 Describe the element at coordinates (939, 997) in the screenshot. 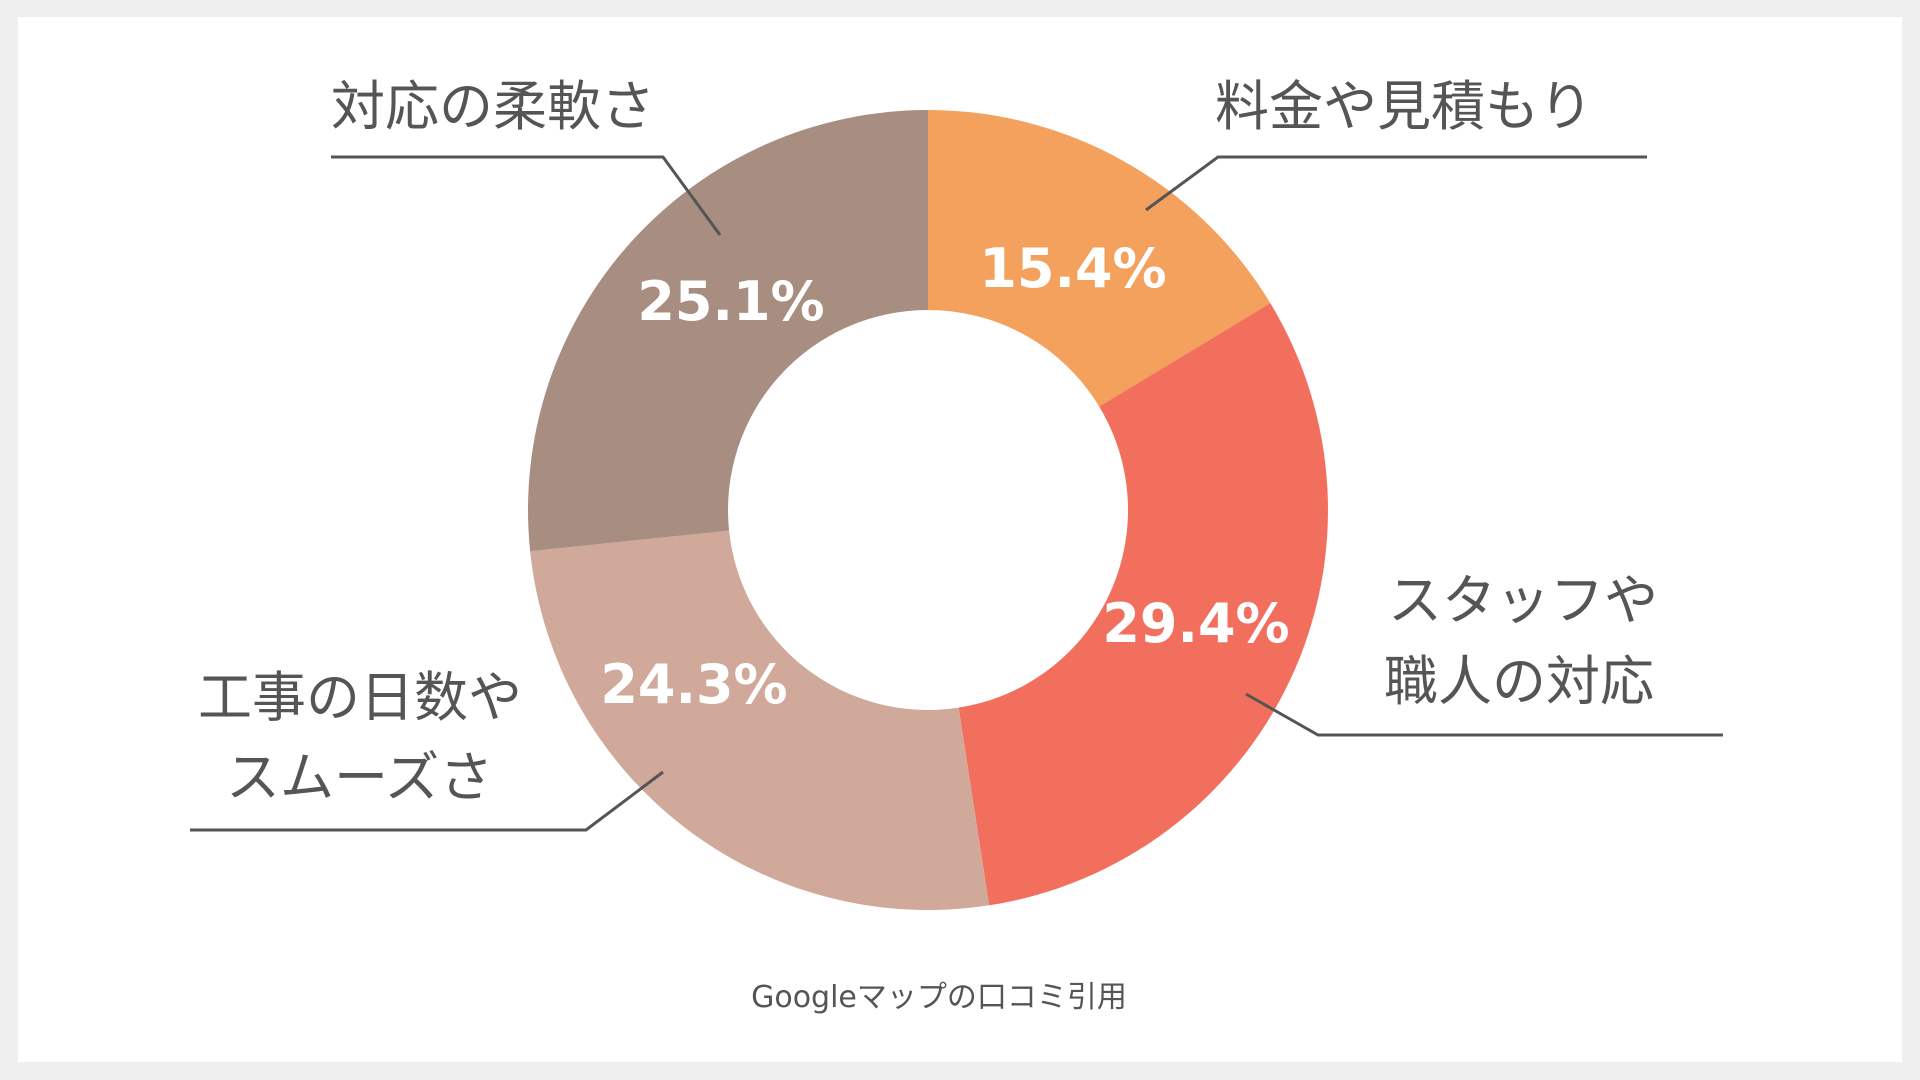

I see `chart-source: Googleマップの口コミ引用` at that location.